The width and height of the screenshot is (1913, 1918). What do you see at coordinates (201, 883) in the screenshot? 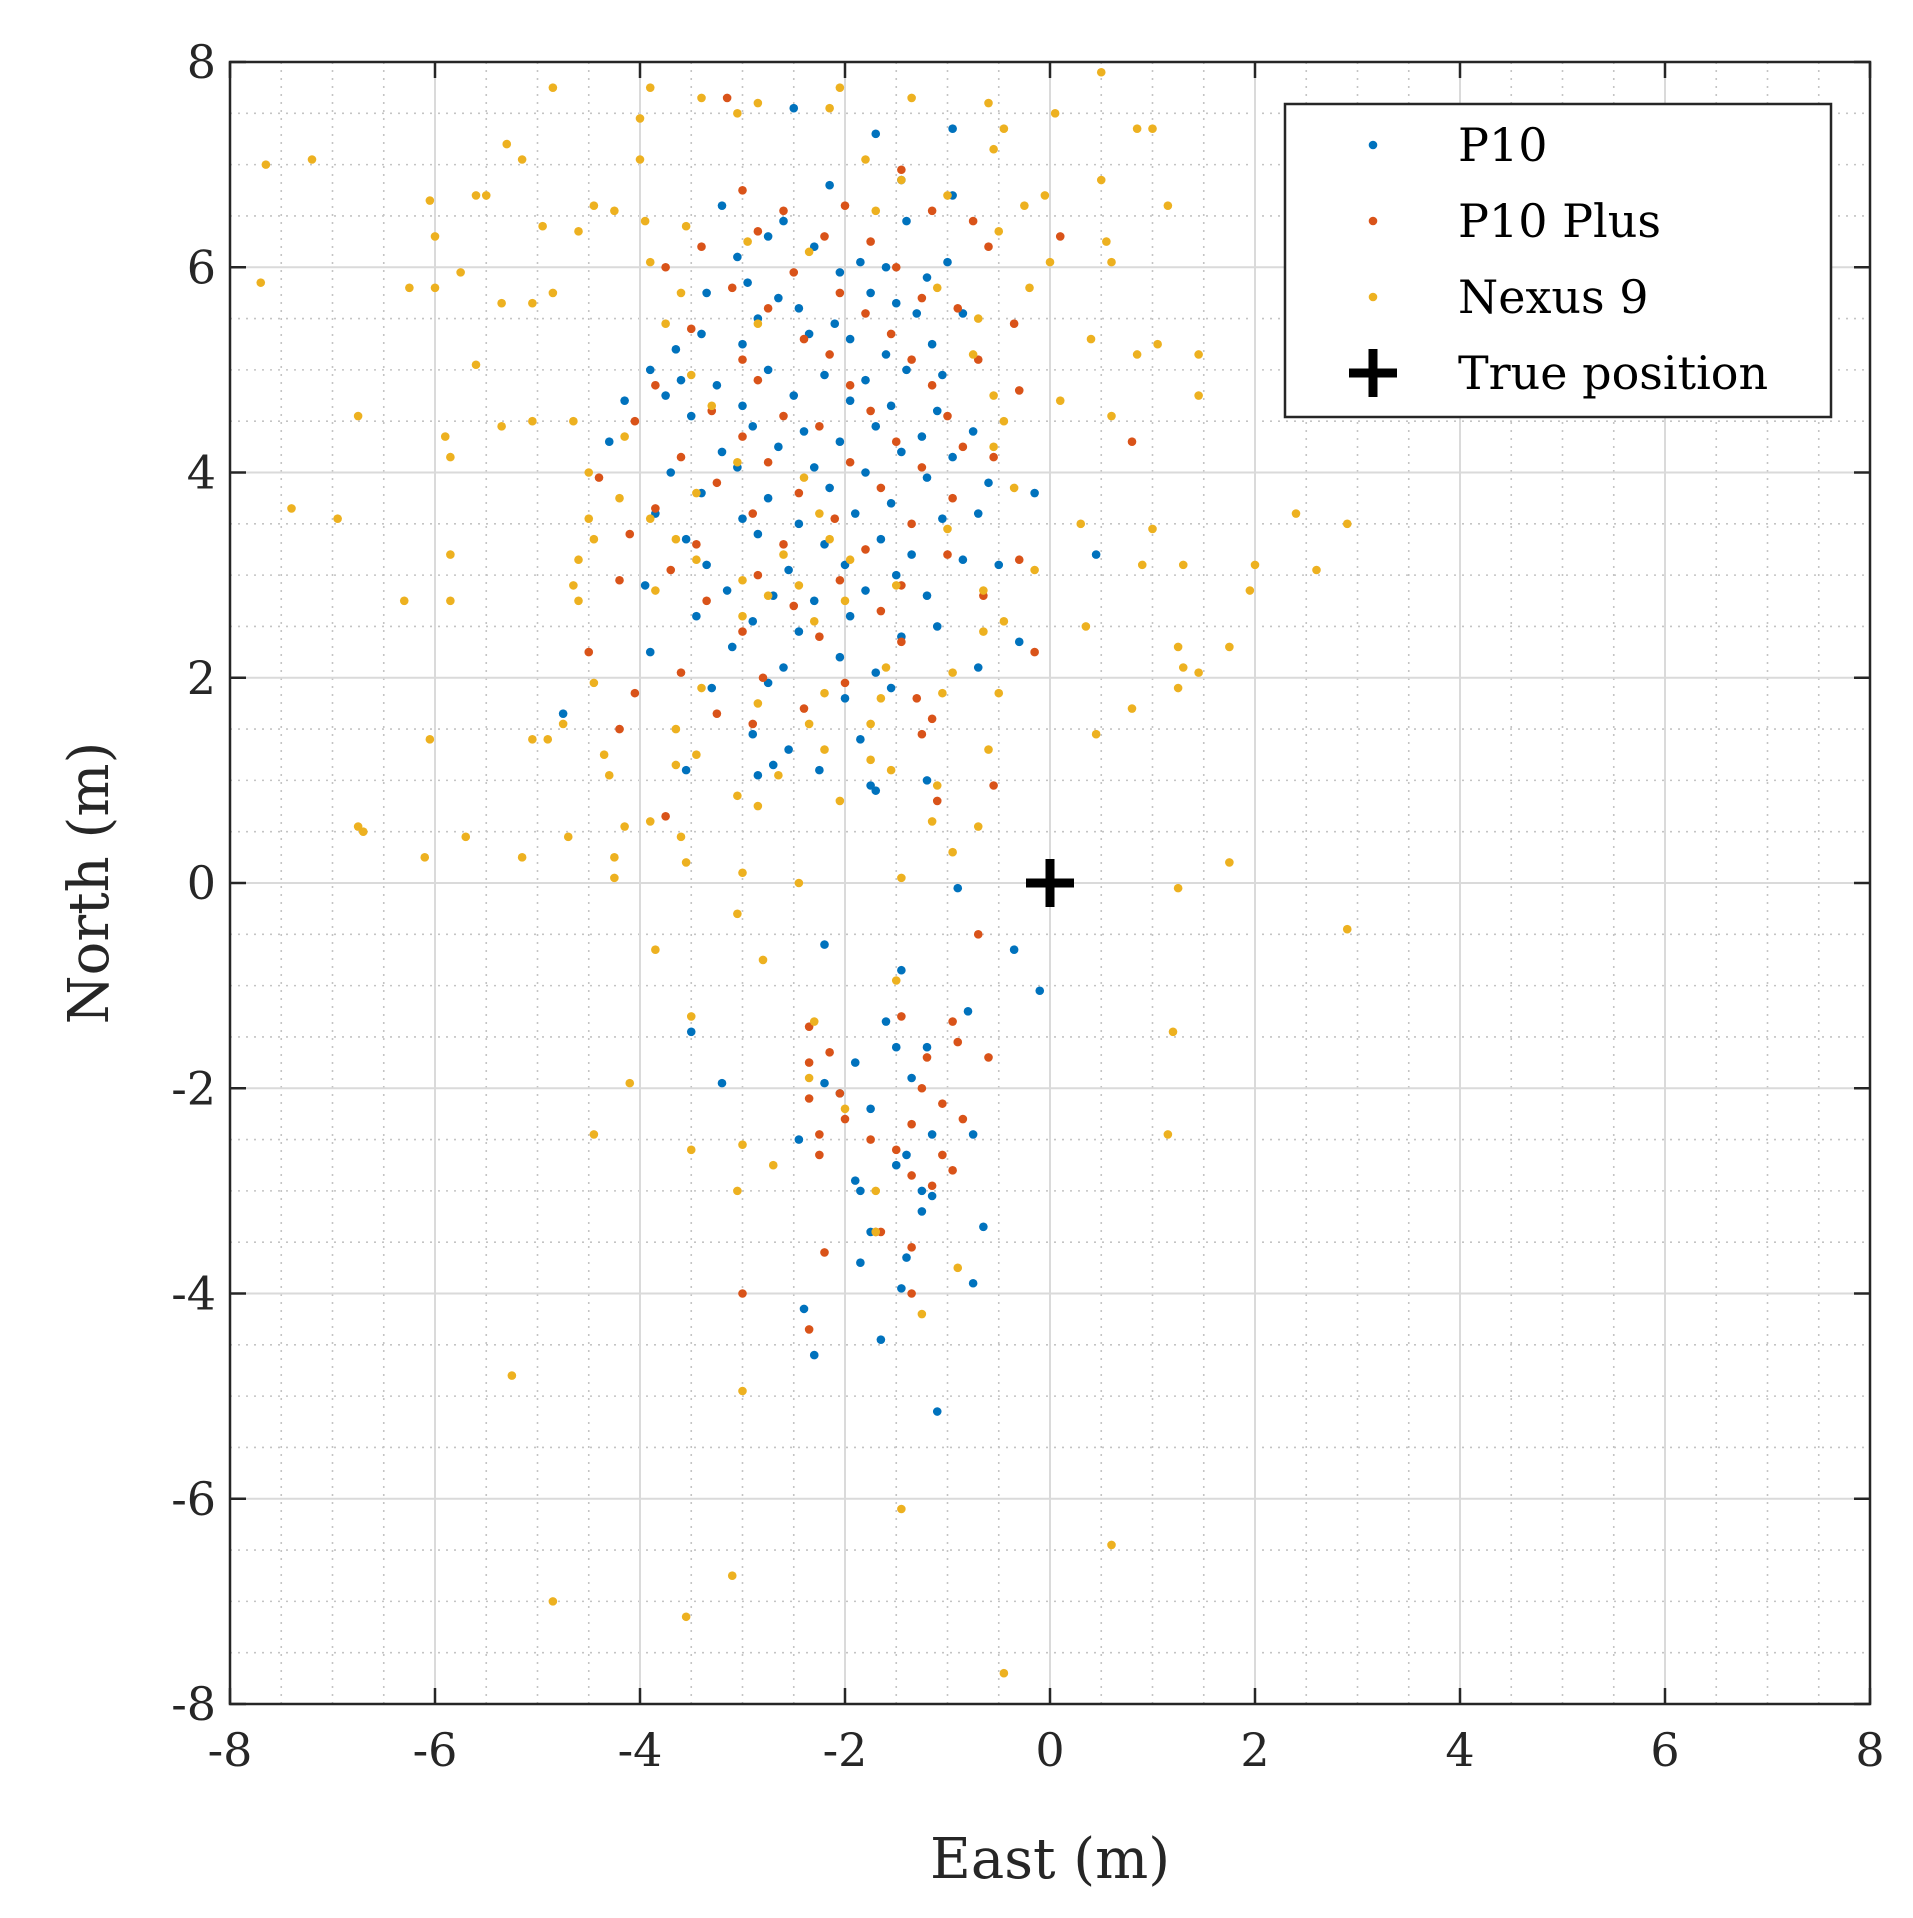
I see `y-tick-label: 0` at bounding box center [201, 883].